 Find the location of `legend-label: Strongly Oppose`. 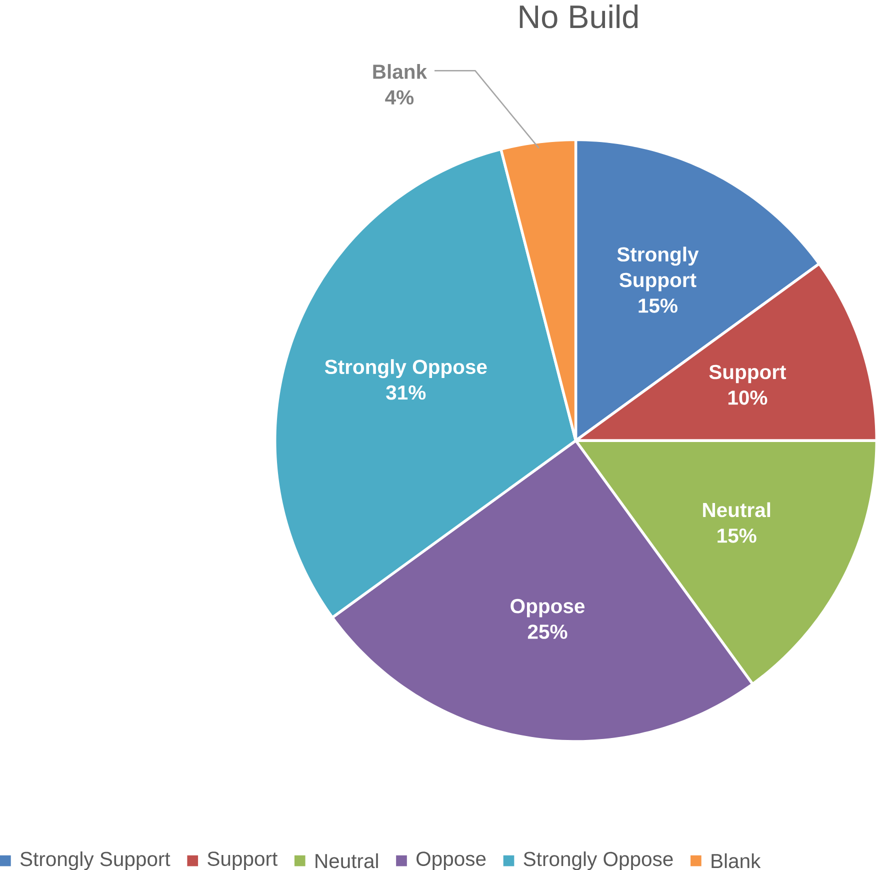

legend-label: Strongly Oppose is located at coordinates (598, 860).